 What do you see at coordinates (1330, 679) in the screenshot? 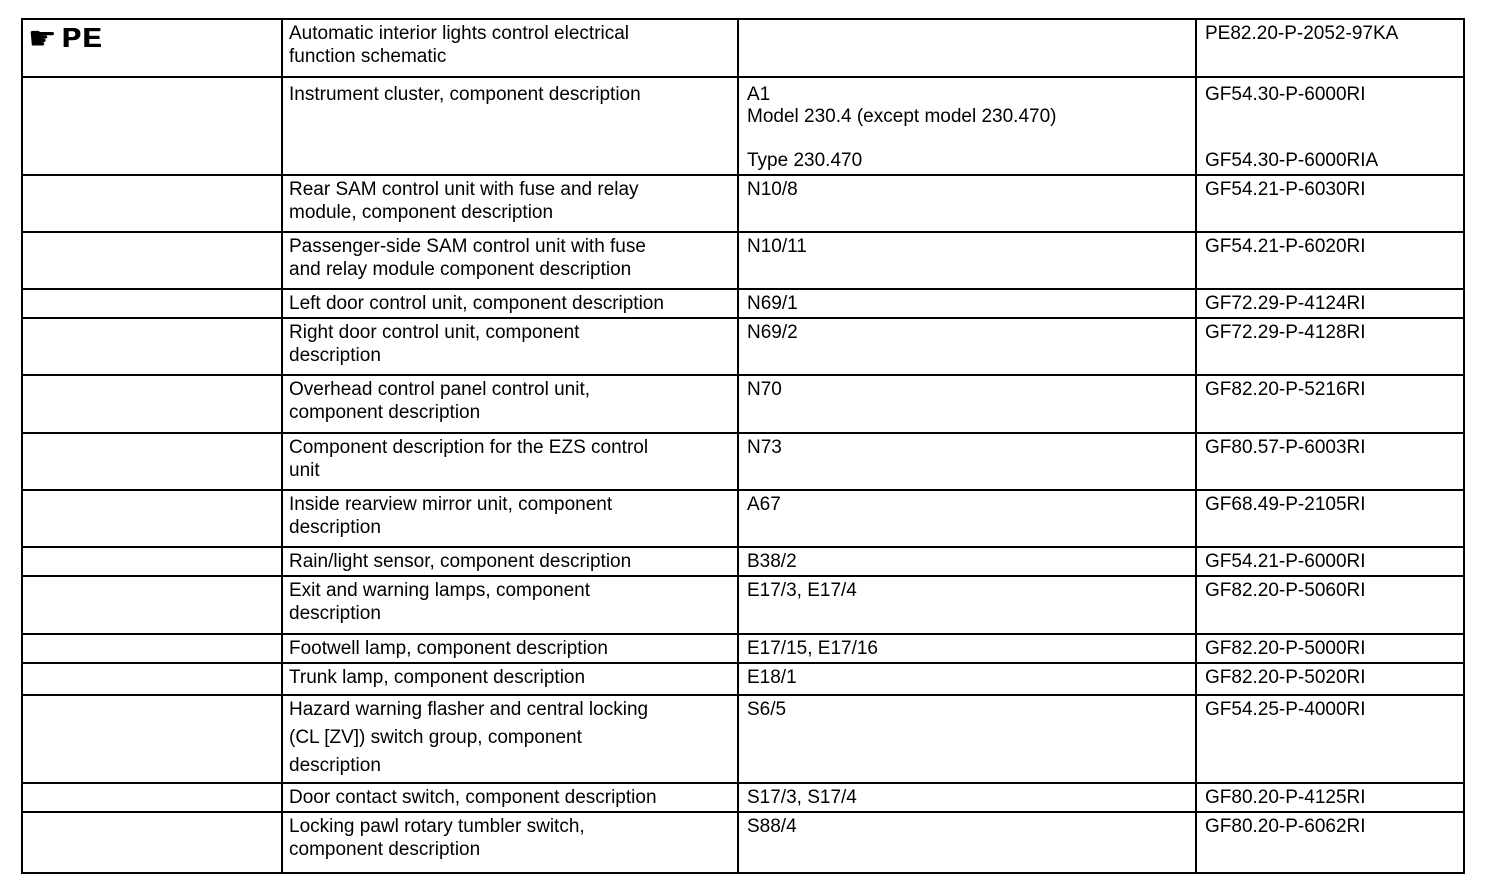
I see `document-code-cell: GF82.20-P-5020RI` at bounding box center [1330, 679].